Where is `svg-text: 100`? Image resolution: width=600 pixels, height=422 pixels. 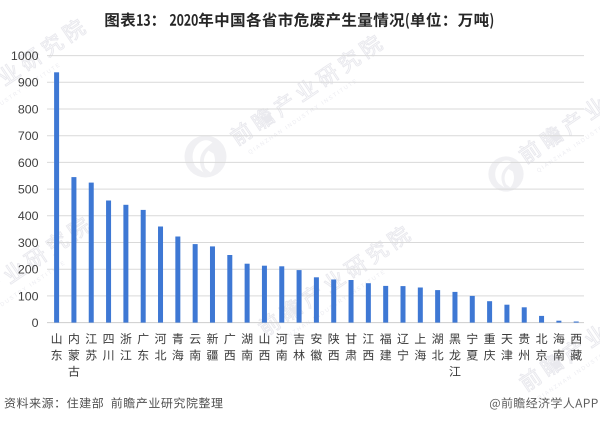 svg-text: 100 is located at coordinates (28, 296).